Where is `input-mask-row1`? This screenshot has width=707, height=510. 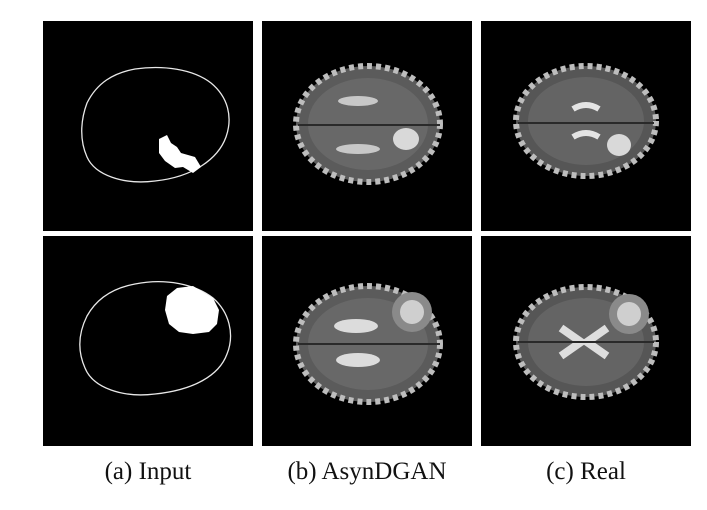 input-mask-row1 is located at coordinates (148, 126).